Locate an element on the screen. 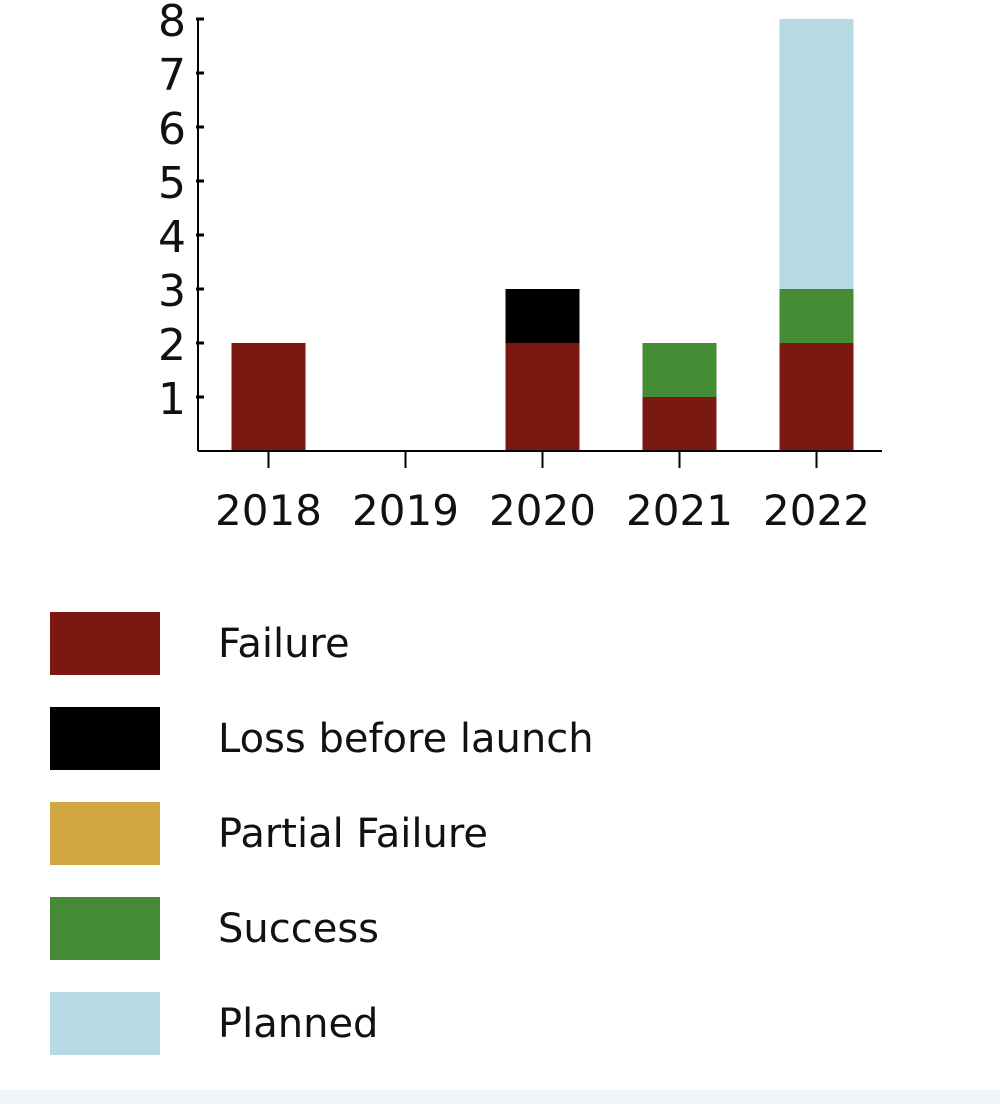 The height and width of the screenshot is (1104, 1000). legend-label: Loss before launch is located at coordinates (406, 738).